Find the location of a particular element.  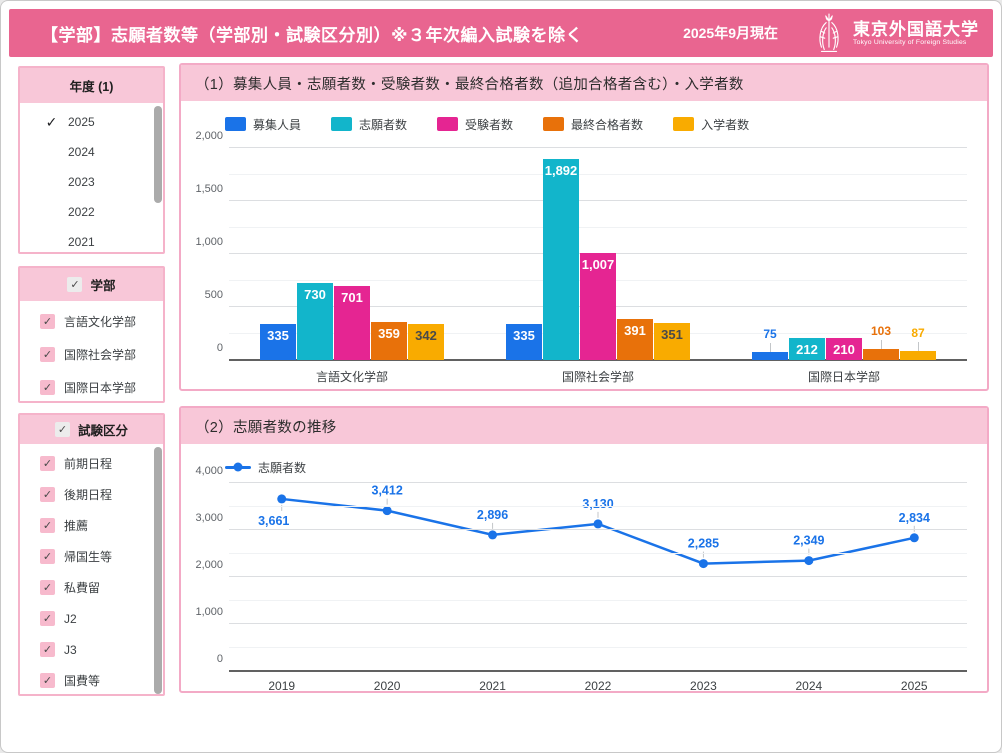

bar: 1,892 is located at coordinates (561, 259).